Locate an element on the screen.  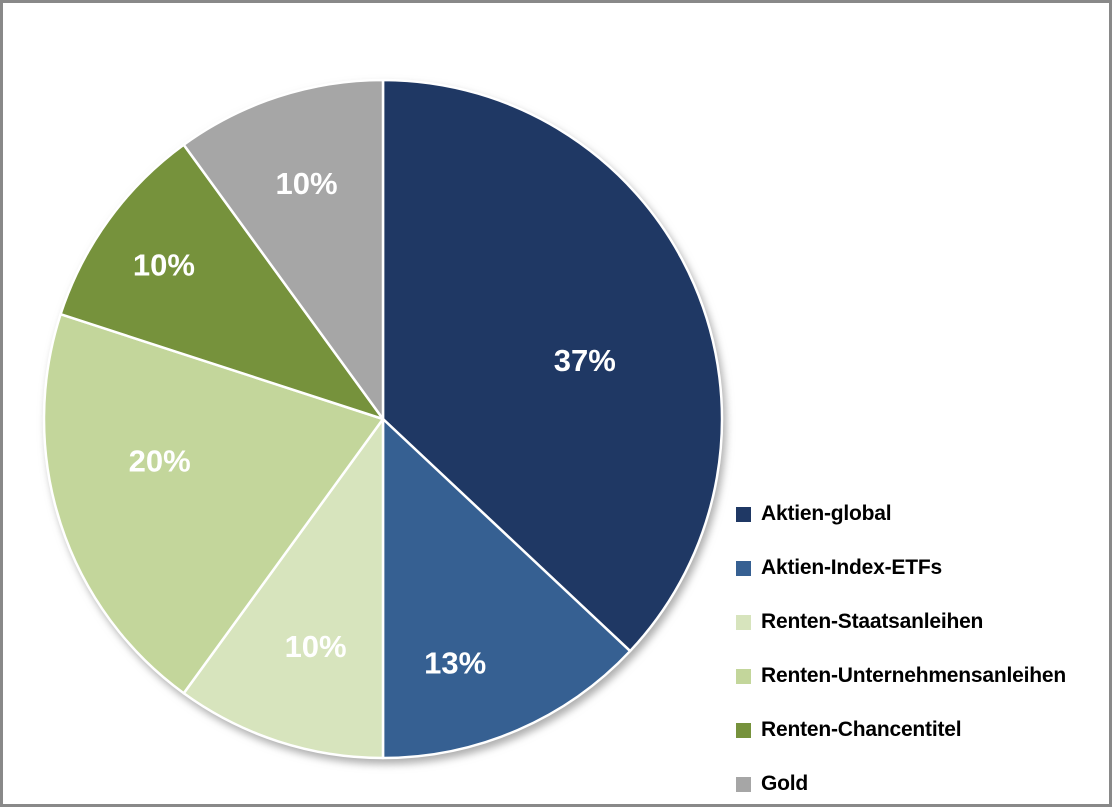
legend-item-renten-unternehmensanleihen: Renten-Unternehmensanleihen is located at coordinates (901, 676).